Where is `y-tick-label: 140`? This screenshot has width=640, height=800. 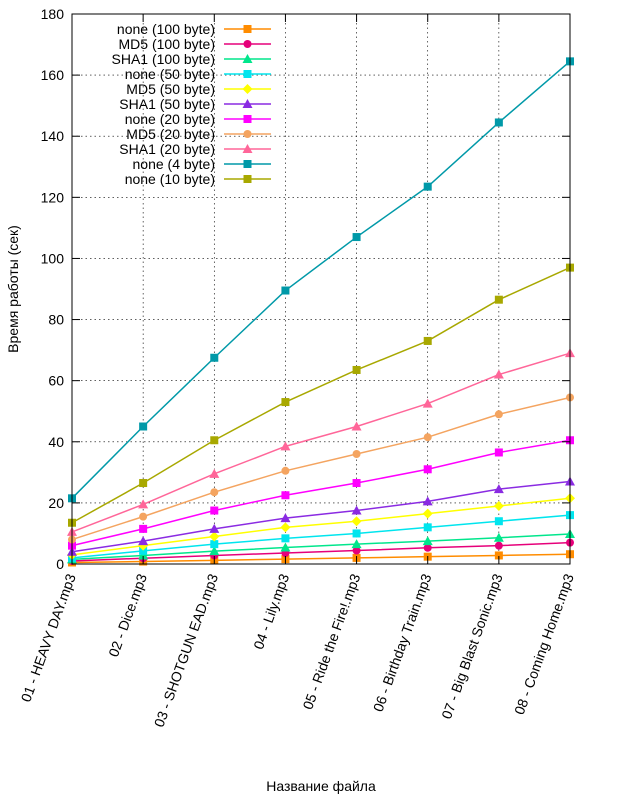
y-tick-label: 140 is located at coordinates (53, 136).